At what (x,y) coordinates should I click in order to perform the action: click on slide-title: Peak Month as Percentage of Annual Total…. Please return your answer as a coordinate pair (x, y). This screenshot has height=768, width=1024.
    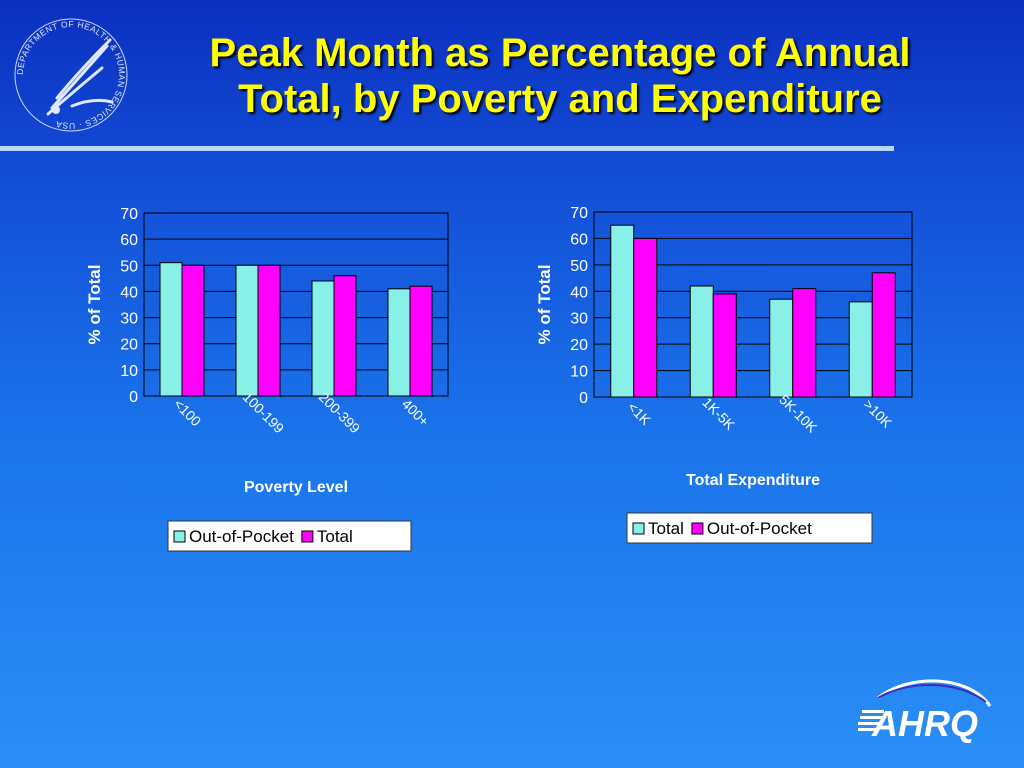
    Looking at the image, I should click on (560, 76).